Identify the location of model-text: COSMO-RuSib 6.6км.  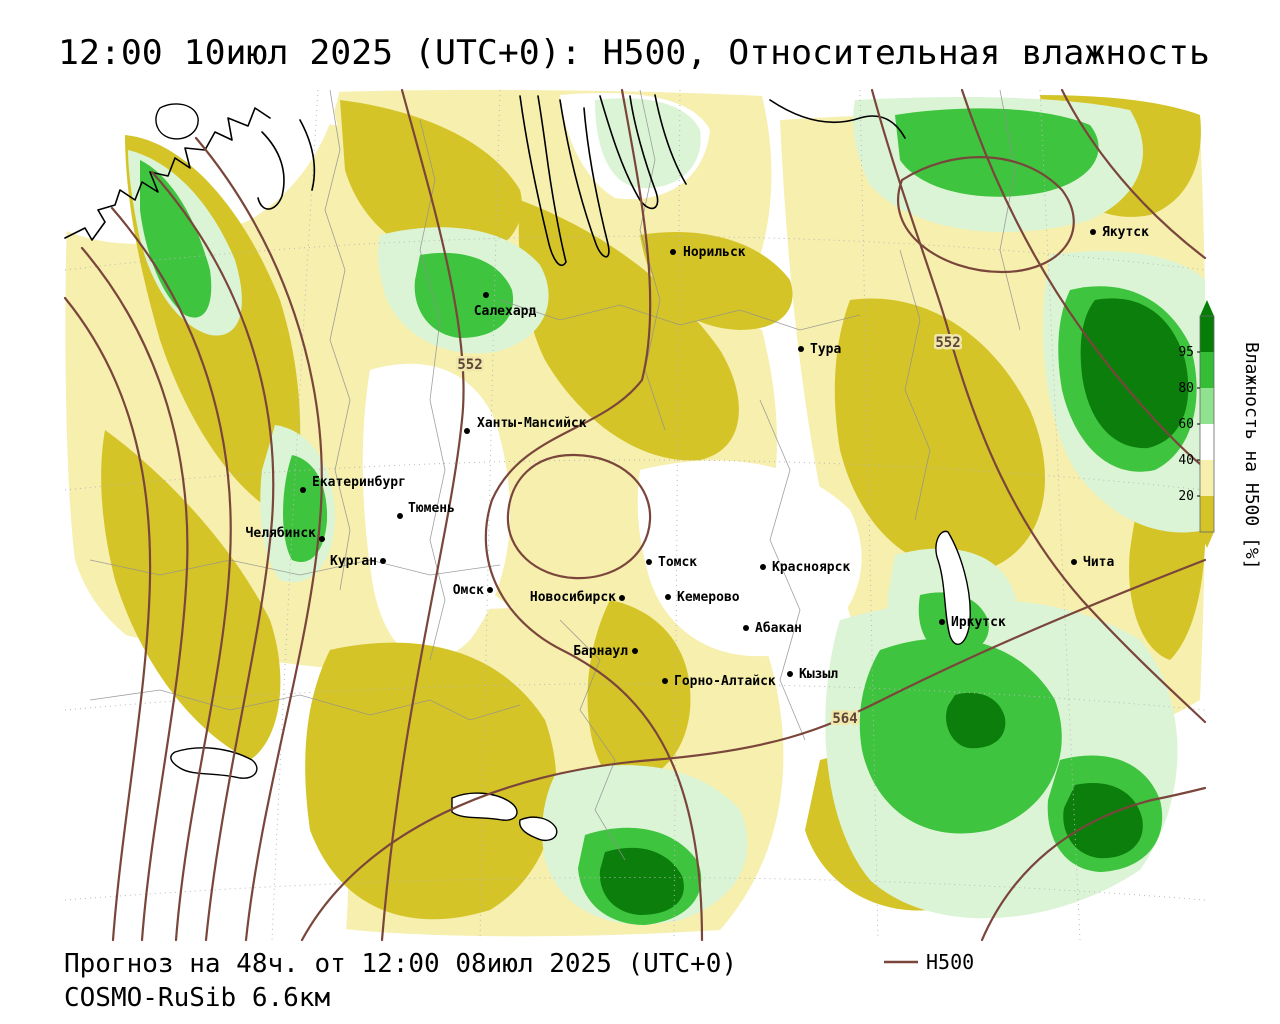
(197, 998).